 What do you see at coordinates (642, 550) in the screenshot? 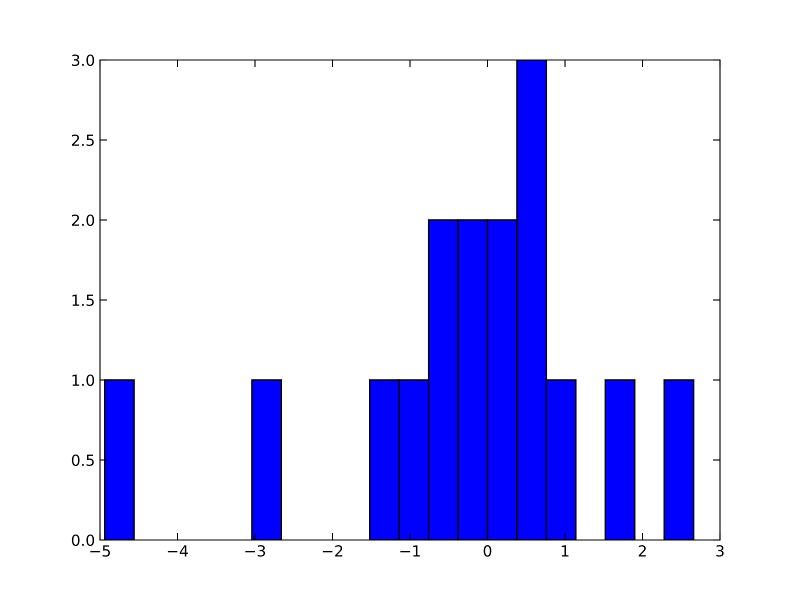
I see `x-tick-label: 2` at bounding box center [642, 550].